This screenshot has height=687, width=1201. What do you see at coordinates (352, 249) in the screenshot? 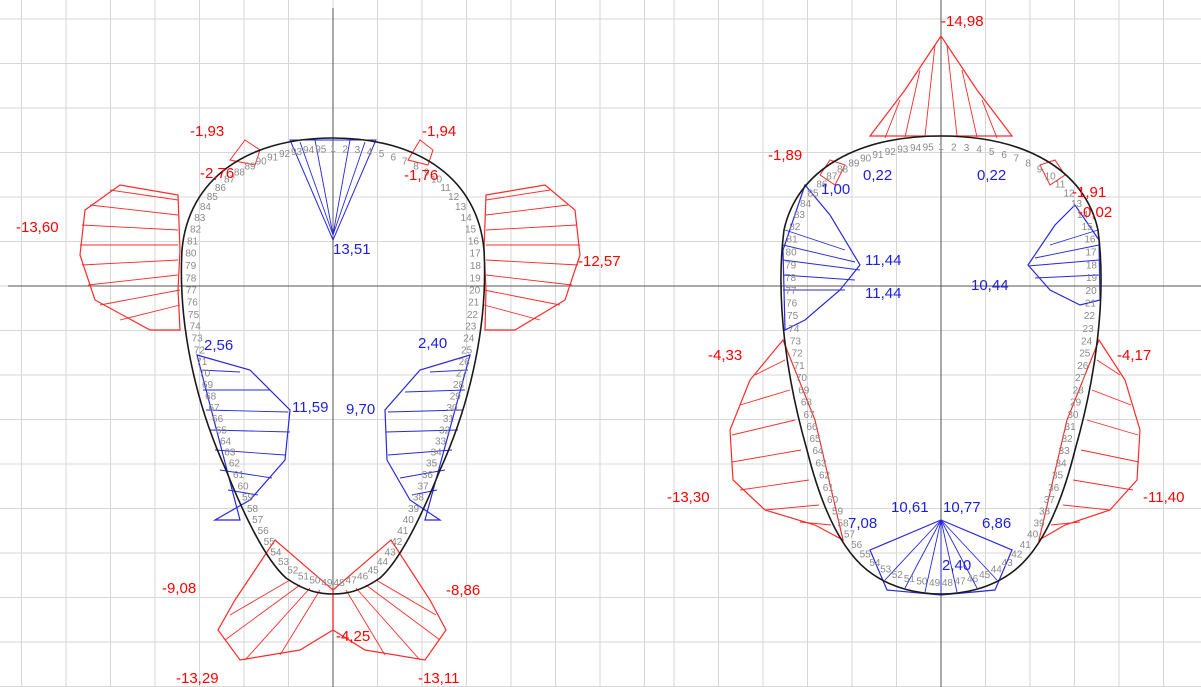
I see `label-blue: 13,51` at bounding box center [352, 249].